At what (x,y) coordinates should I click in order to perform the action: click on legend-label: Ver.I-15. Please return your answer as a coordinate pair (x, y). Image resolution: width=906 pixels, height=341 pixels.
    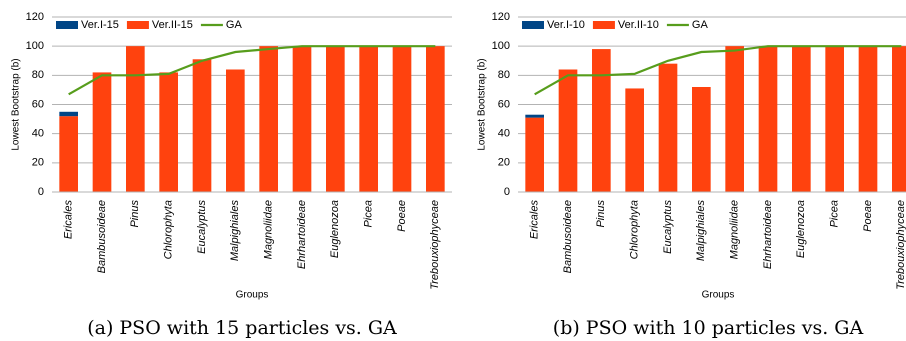
    Looking at the image, I should click on (100, 25).